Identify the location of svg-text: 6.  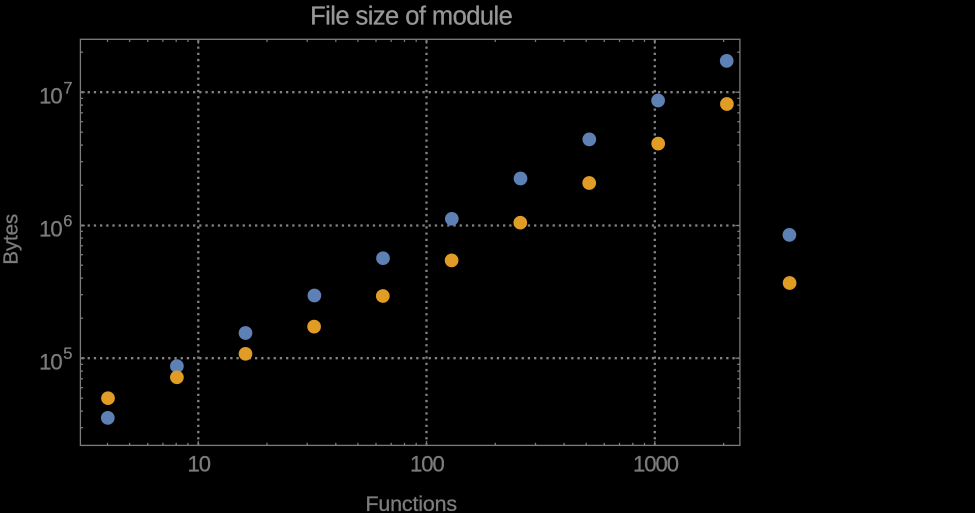
(67, 221).